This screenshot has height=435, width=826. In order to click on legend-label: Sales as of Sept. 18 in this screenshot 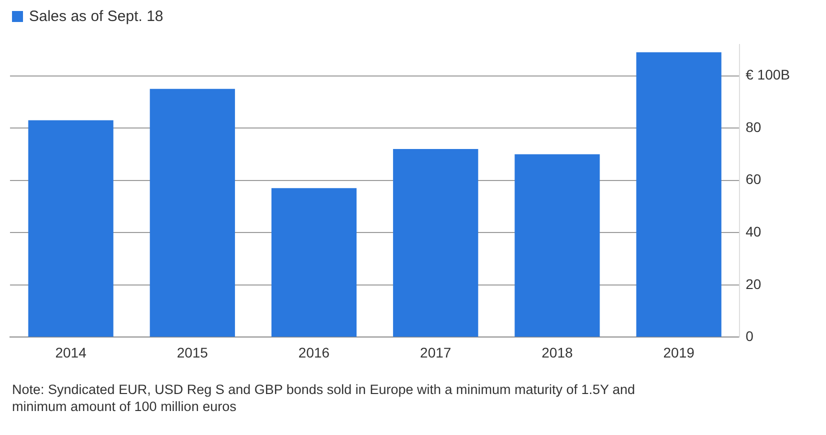, I will do `click(96, 16)`.